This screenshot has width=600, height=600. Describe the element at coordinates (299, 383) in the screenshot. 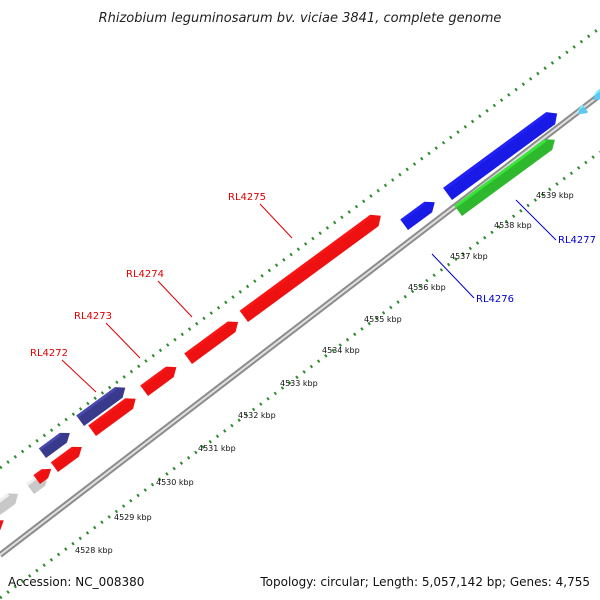

I see `kbp-label: 4533 kbp` at that location.